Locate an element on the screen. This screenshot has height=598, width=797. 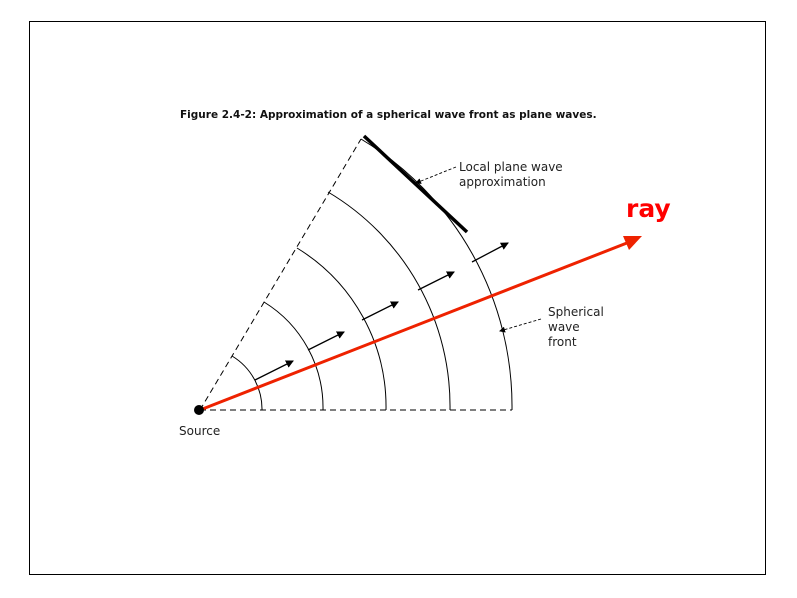
source-point is located at coordinates (199, 410).